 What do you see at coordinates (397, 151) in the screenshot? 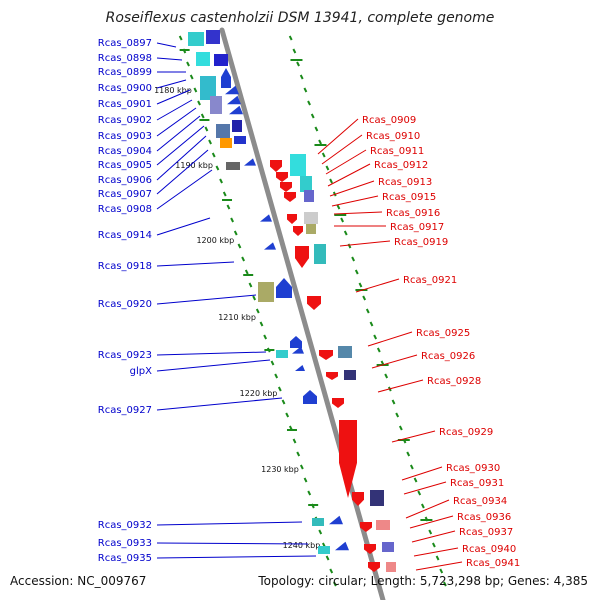
I see `gene-label-reverse: Rcas_0911` at bounding box center [397, 151].